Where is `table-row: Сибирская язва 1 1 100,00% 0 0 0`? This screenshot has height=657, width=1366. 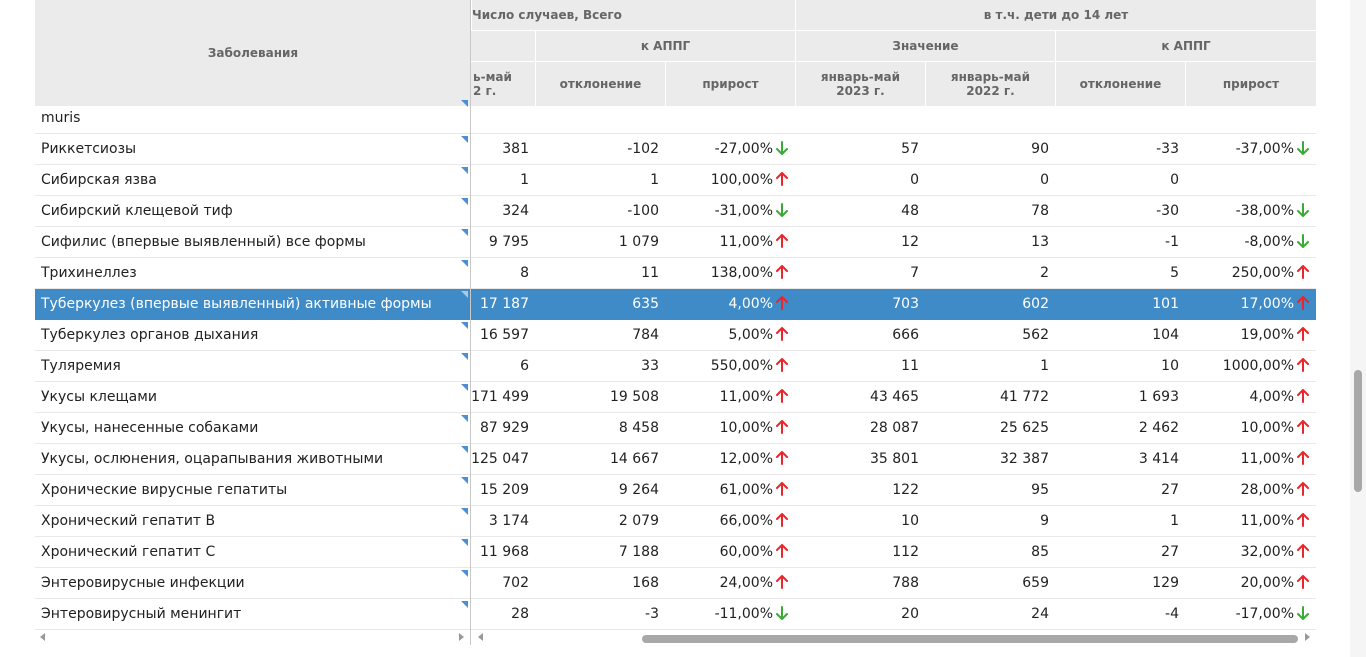
table-row: Сибирская язва 1 1 100,00% 0 0 0 is located at coordinates (675, 180).